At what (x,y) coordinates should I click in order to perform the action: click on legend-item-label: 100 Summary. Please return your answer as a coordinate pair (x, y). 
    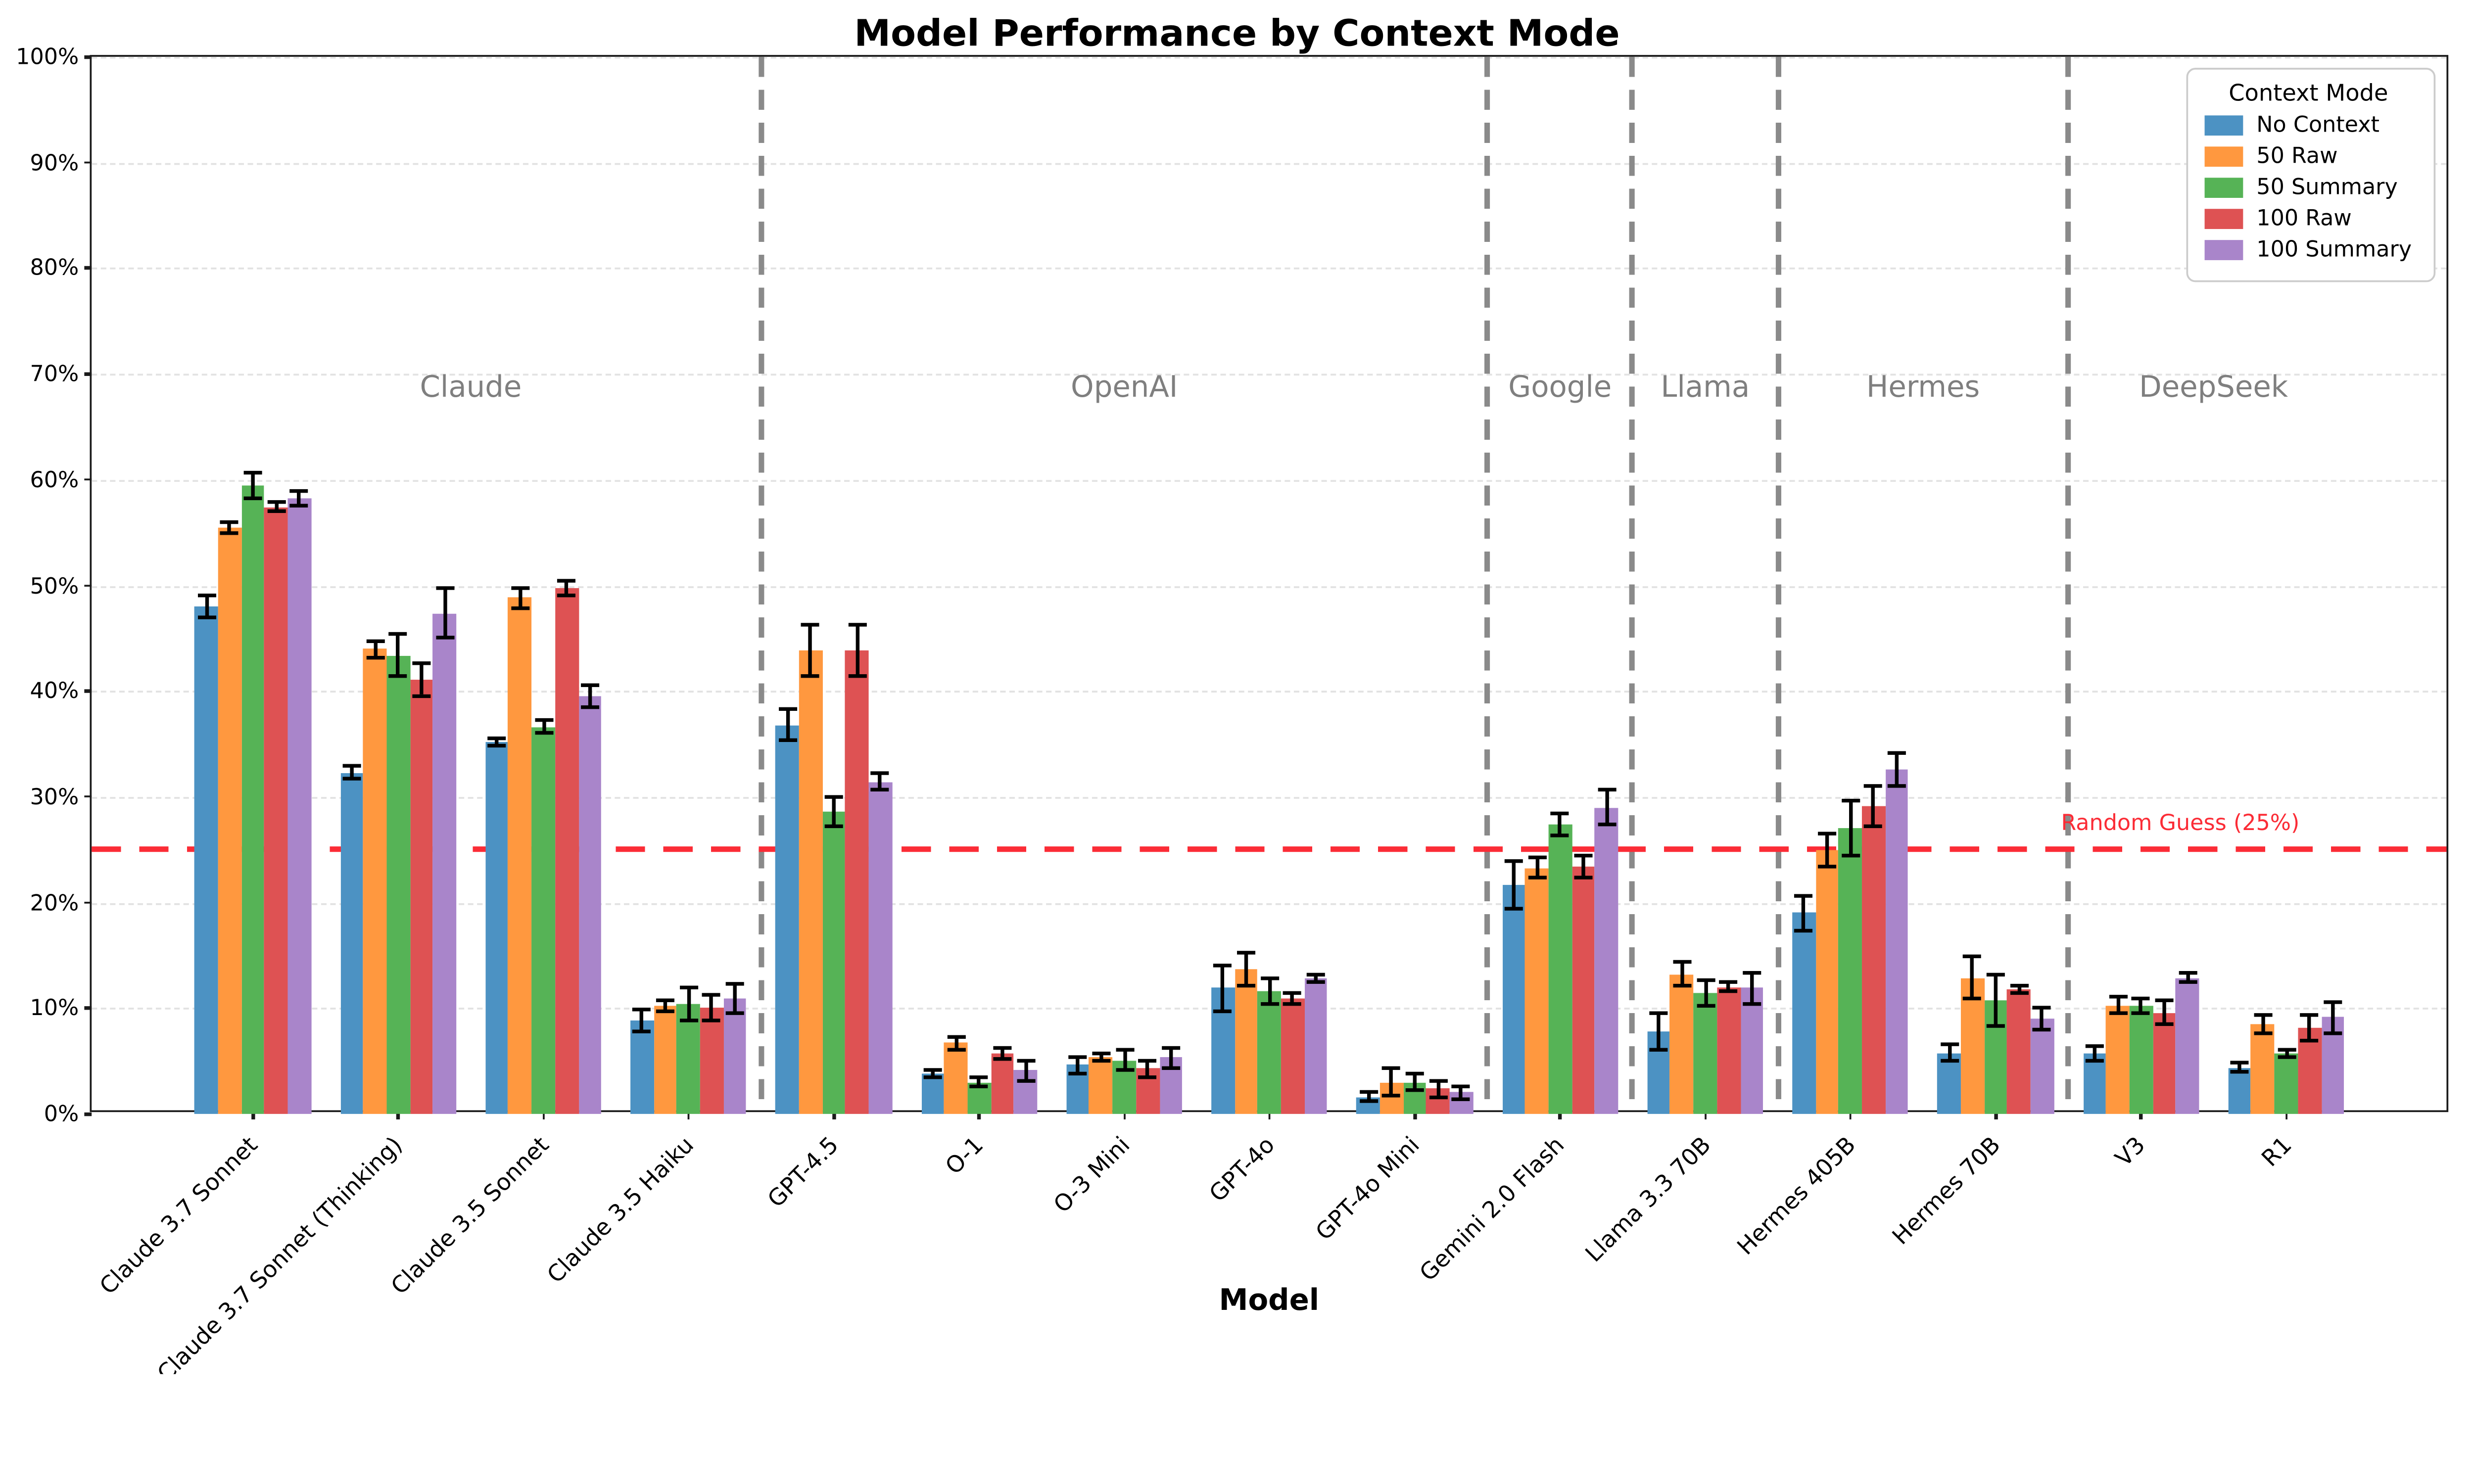
    Looking at the image, I should click on (2334, 249).